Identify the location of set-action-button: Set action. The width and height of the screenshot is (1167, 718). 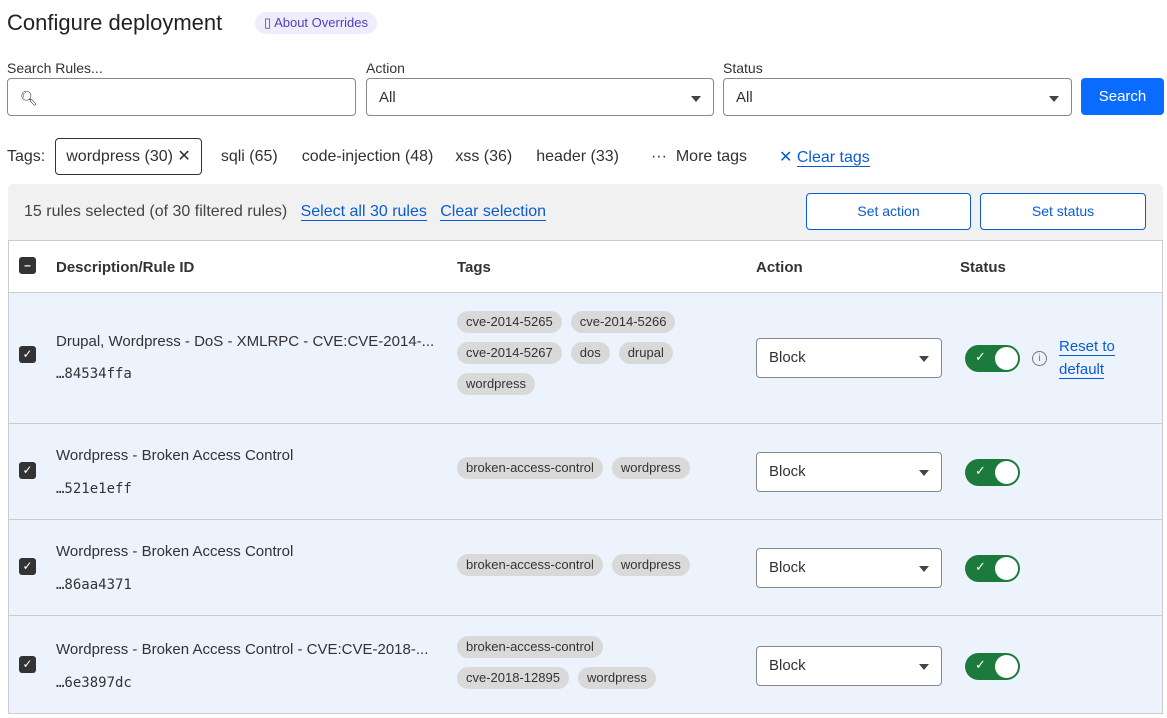
(888, 211).